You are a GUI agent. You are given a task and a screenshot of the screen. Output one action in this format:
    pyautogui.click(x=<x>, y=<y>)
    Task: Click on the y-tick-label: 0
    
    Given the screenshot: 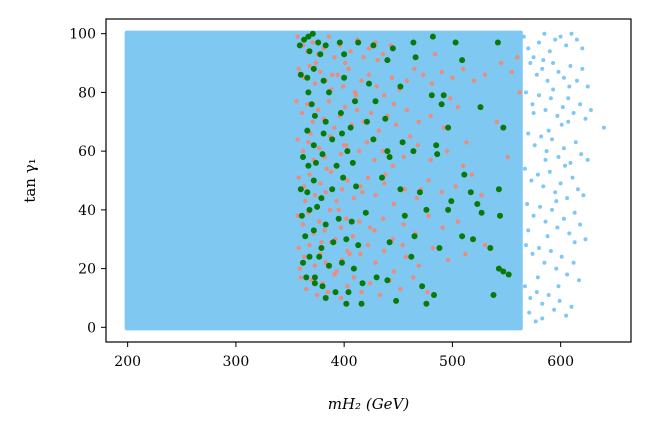 What is the action you would take?
    pyautogui.click(x=91, y=328)
    